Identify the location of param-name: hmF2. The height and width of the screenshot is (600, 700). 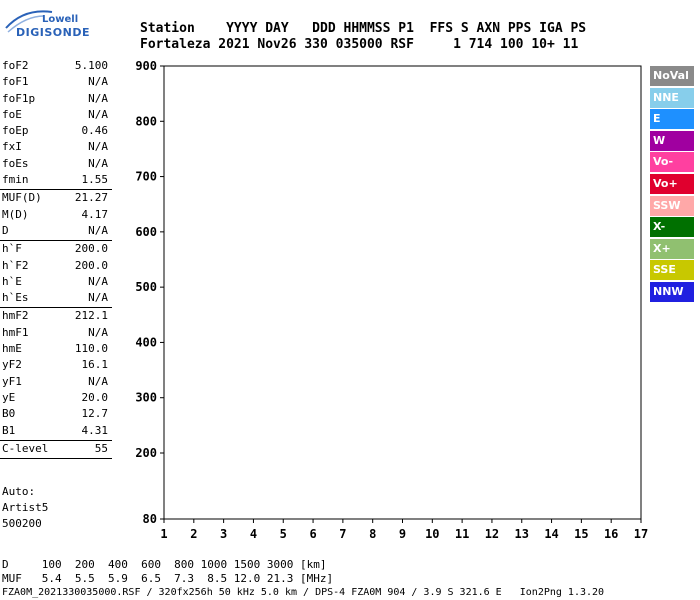
(15, 316).